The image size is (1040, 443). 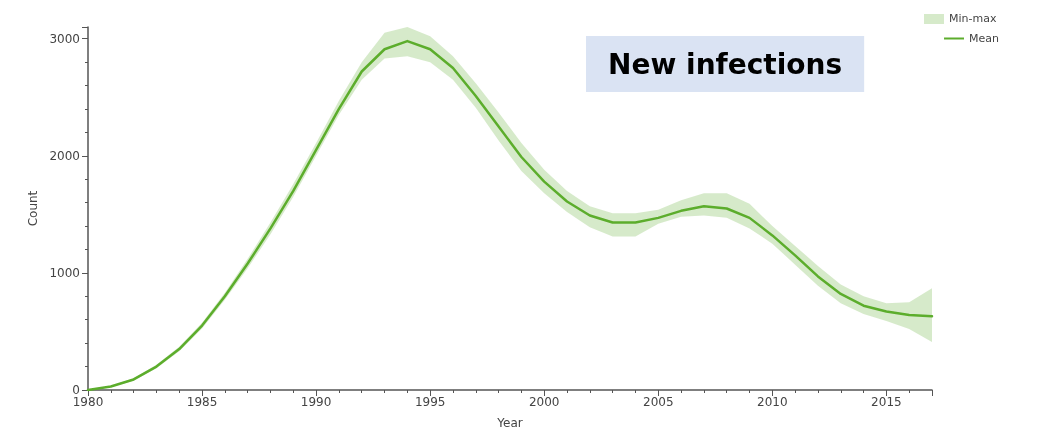 I want to click on x-tick-label: 2005, so click(x=658, y=402).